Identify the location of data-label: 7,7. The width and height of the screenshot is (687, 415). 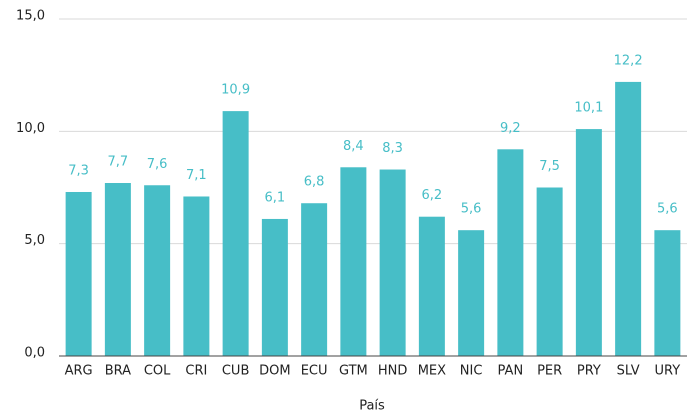
(118, 162).